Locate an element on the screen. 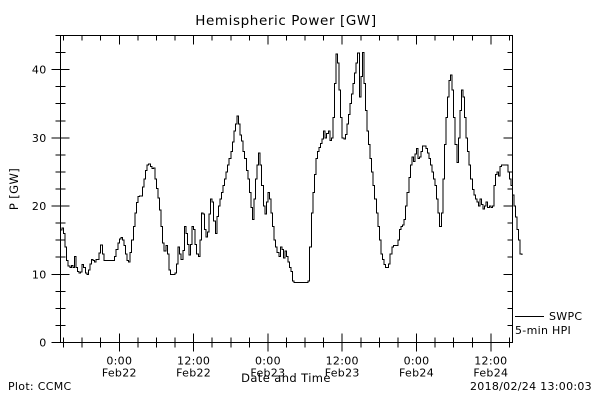  plot-timestamp: 2018/02/24 13:00:03 is located at coordinates (531, 386).